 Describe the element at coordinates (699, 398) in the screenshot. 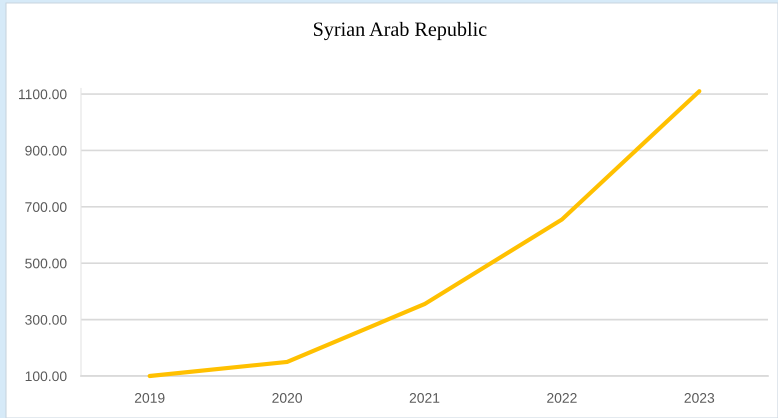

I see `x-tick-label: 2023` at that location.